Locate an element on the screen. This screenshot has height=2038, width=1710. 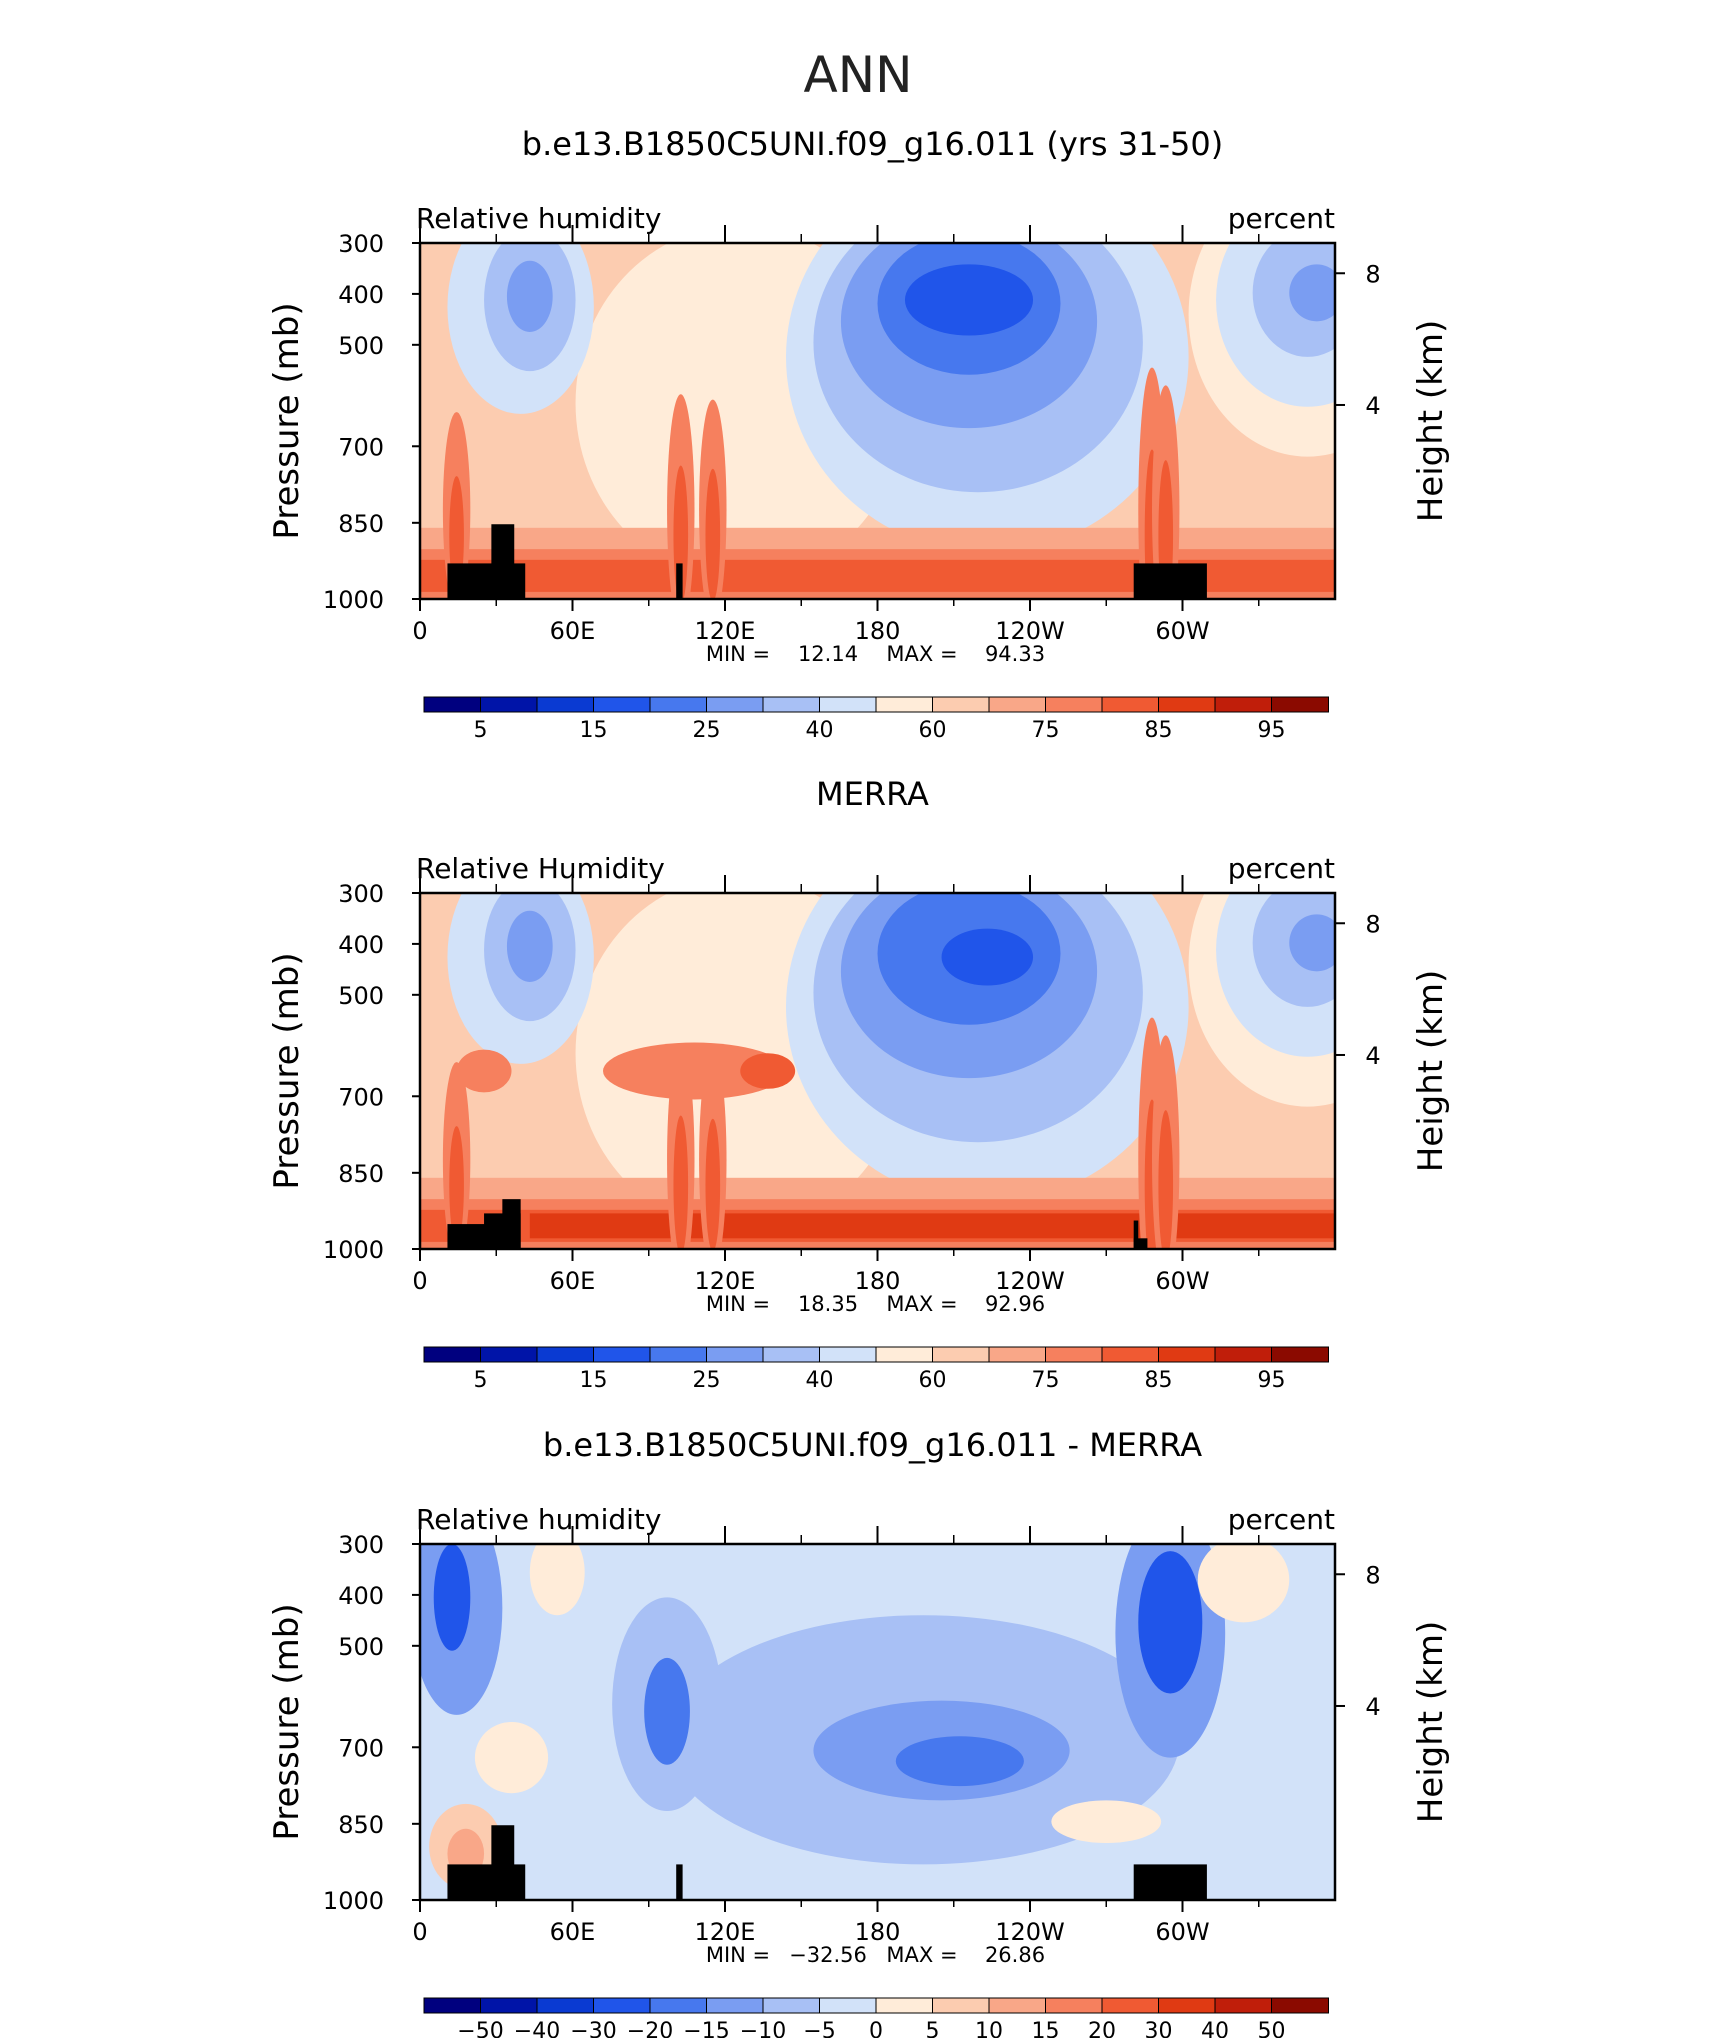
colorbar-label: 85 is located at coordinates (1159, 730).